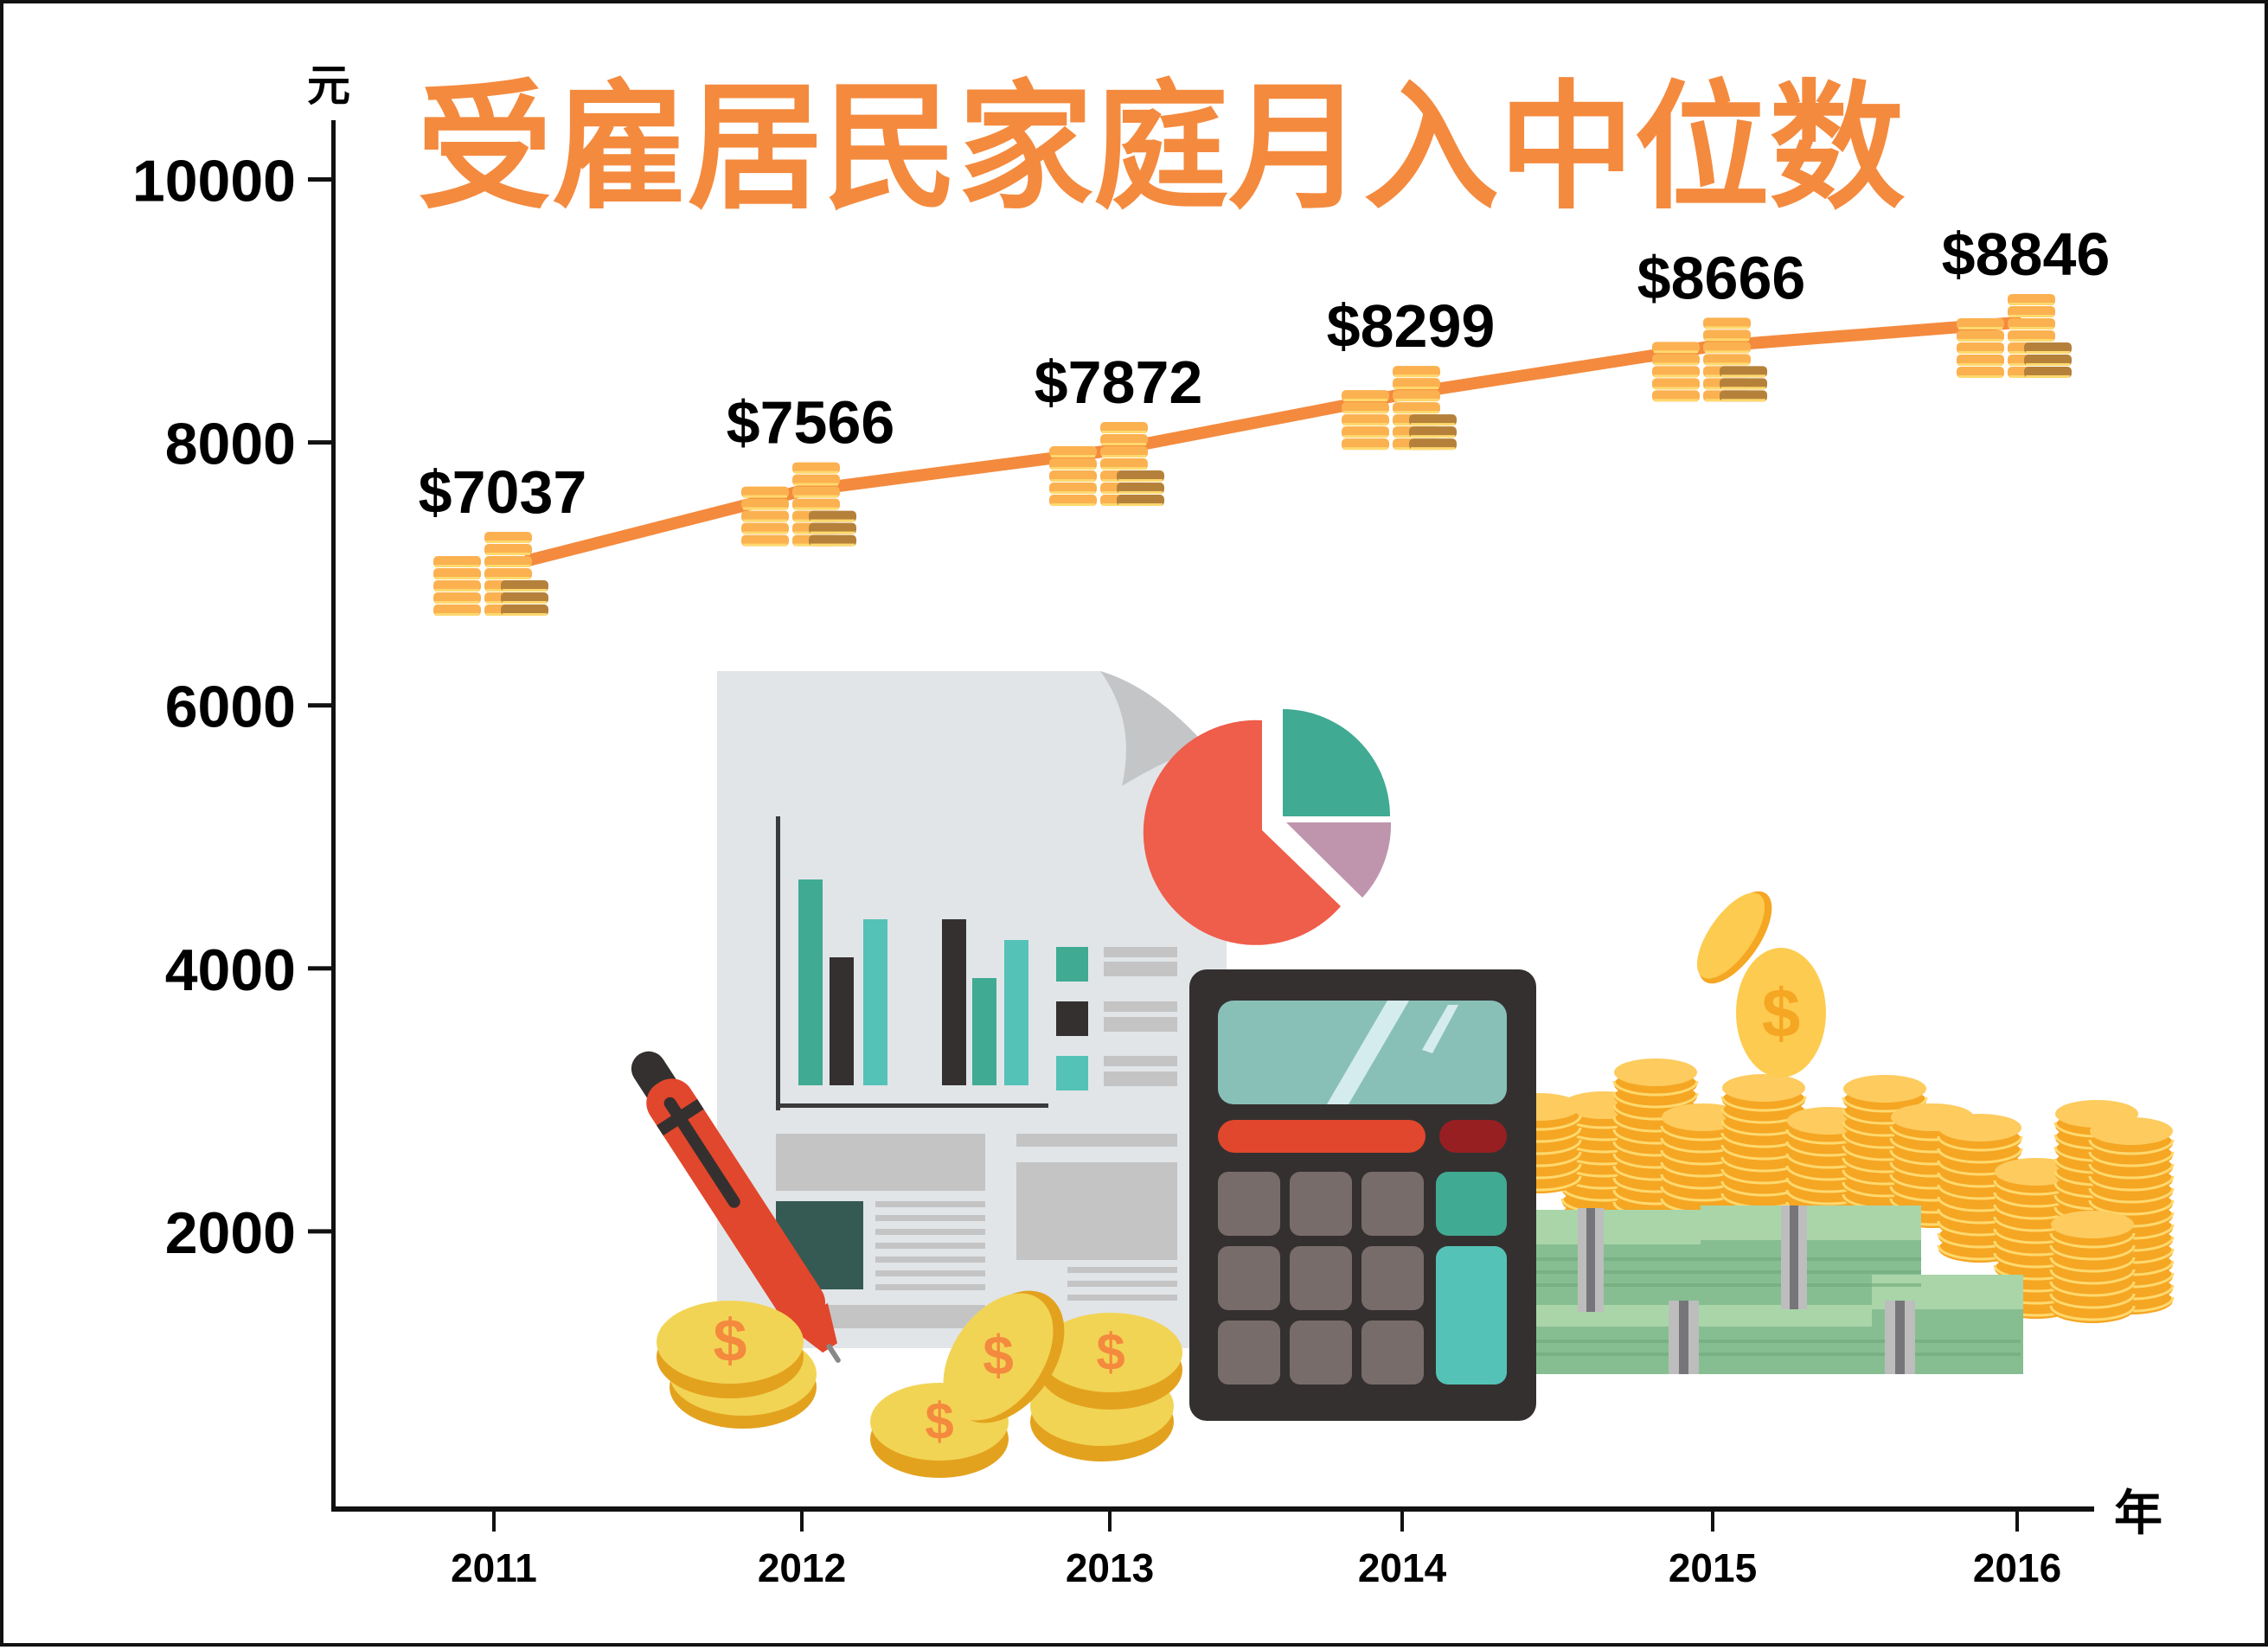 Image resolution: width=2268 pixels, height=1650 pixels. I want to click on x-tick-label: 2014, so click(1402, 1567).